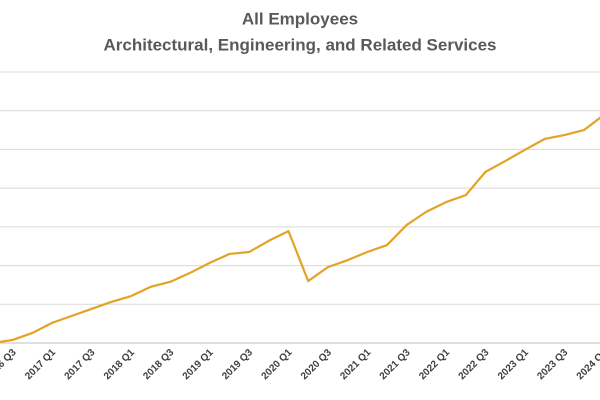  What do you see at coordinates (395, 364) in the screenshot?
I see `x-tick-label: 2021 Q3` at bounding box center [395, 364].